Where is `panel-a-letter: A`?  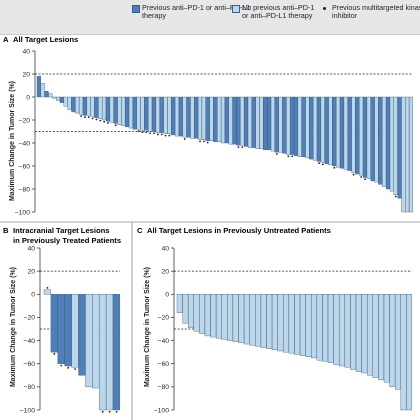
panel-a-letter: A is located at coordinates (6, 39).